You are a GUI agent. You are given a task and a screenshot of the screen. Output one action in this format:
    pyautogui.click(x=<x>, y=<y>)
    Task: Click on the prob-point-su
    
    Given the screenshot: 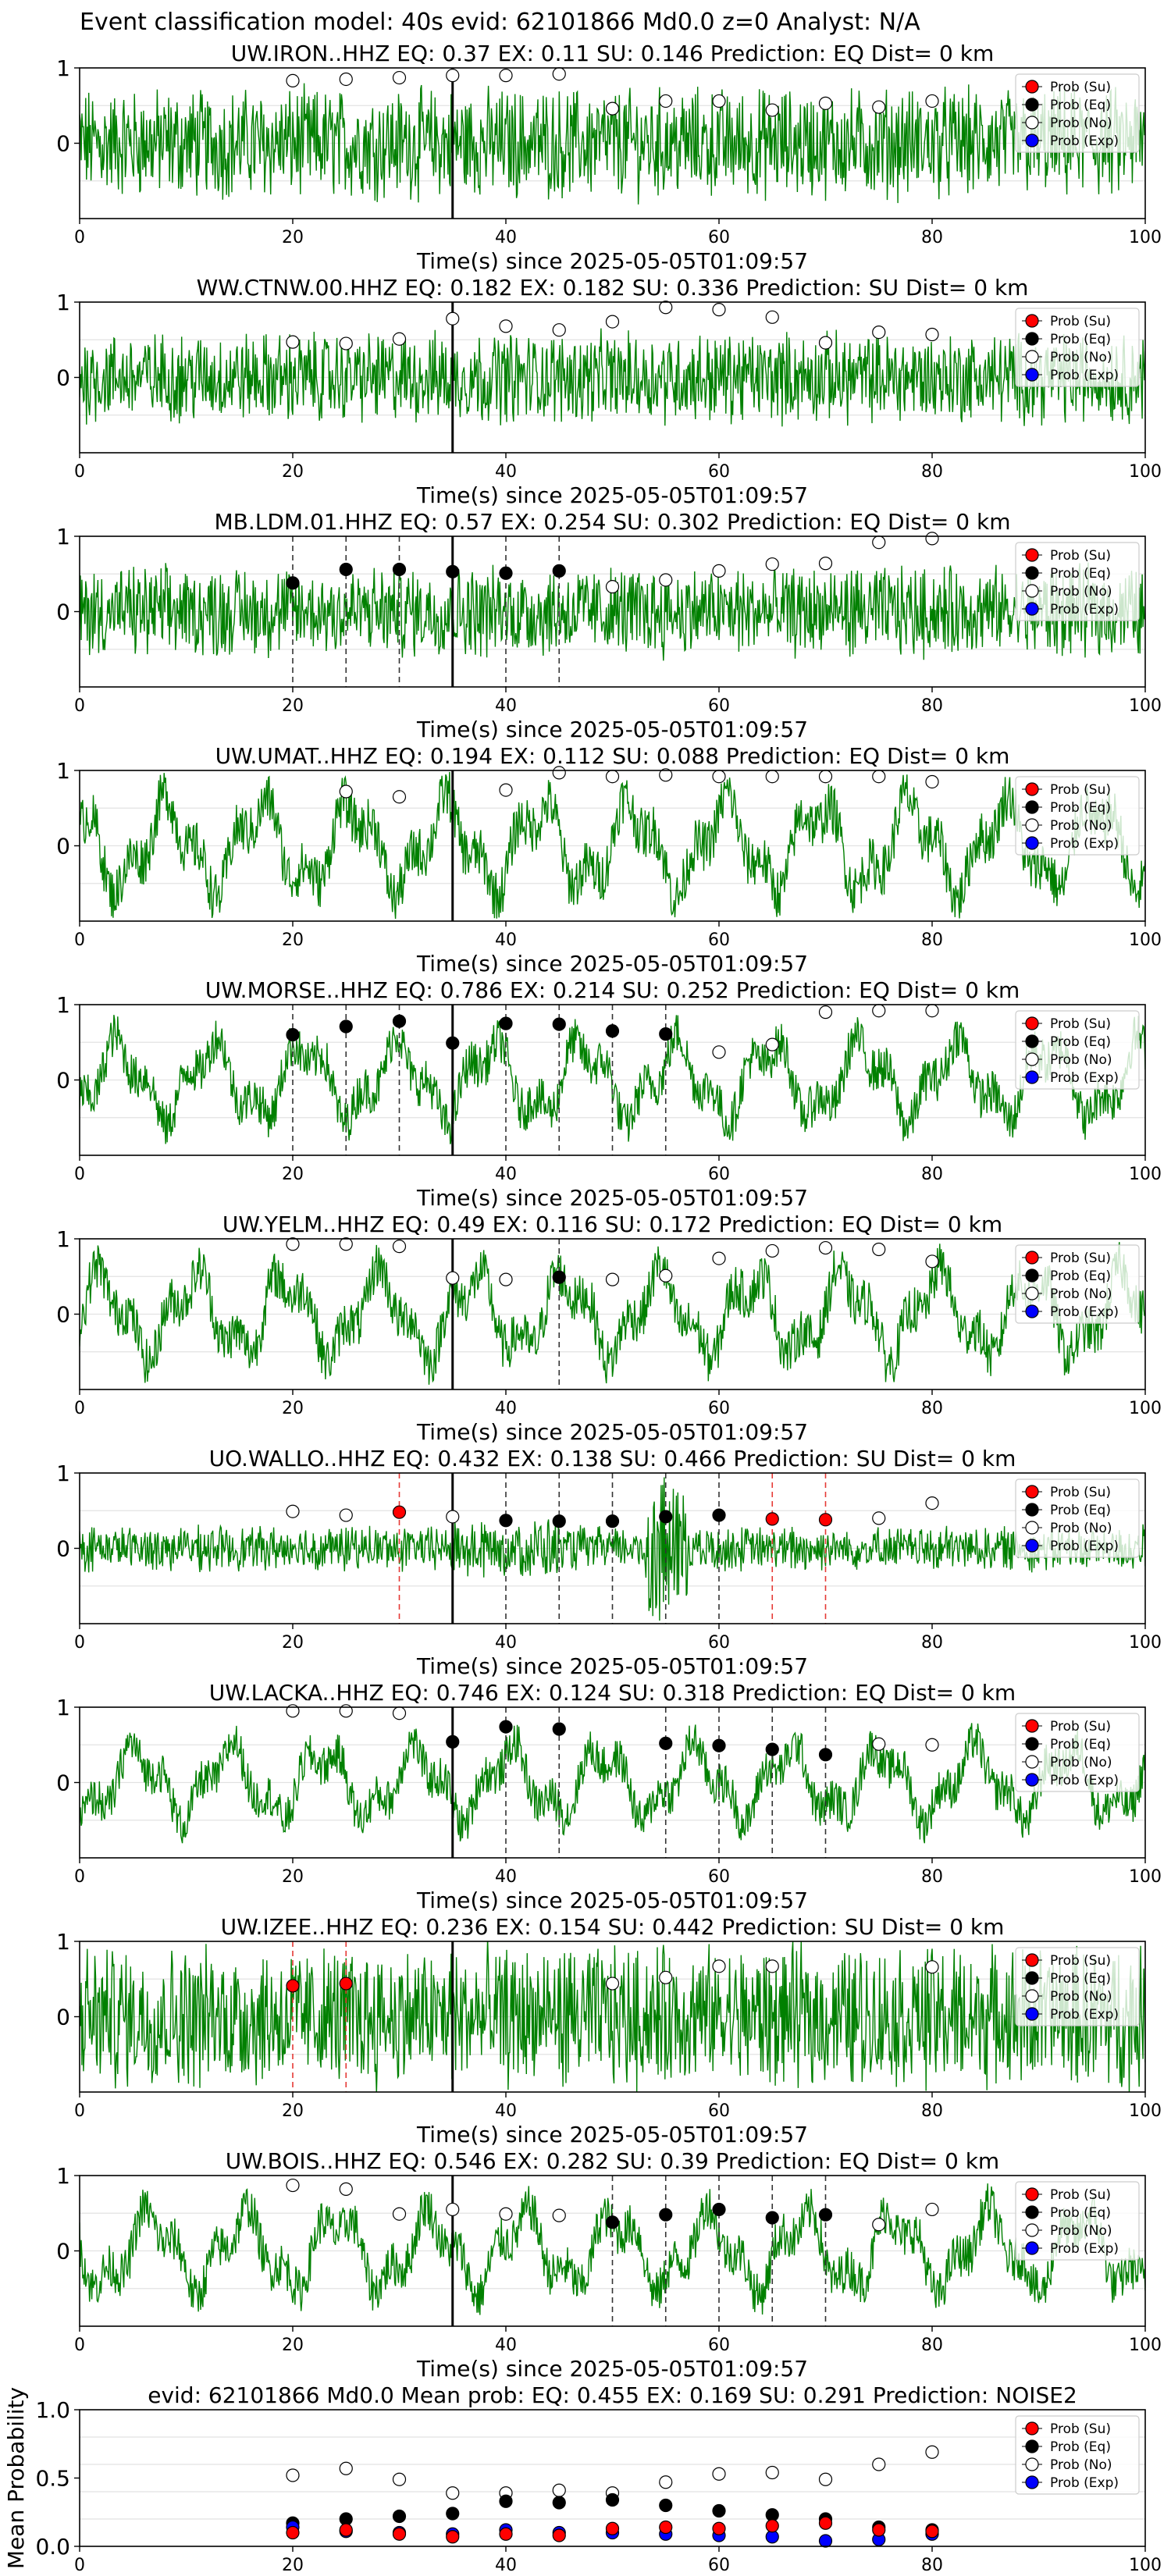 What is the action you would take?
    pyautogui.click(x=346, y=1983)
    